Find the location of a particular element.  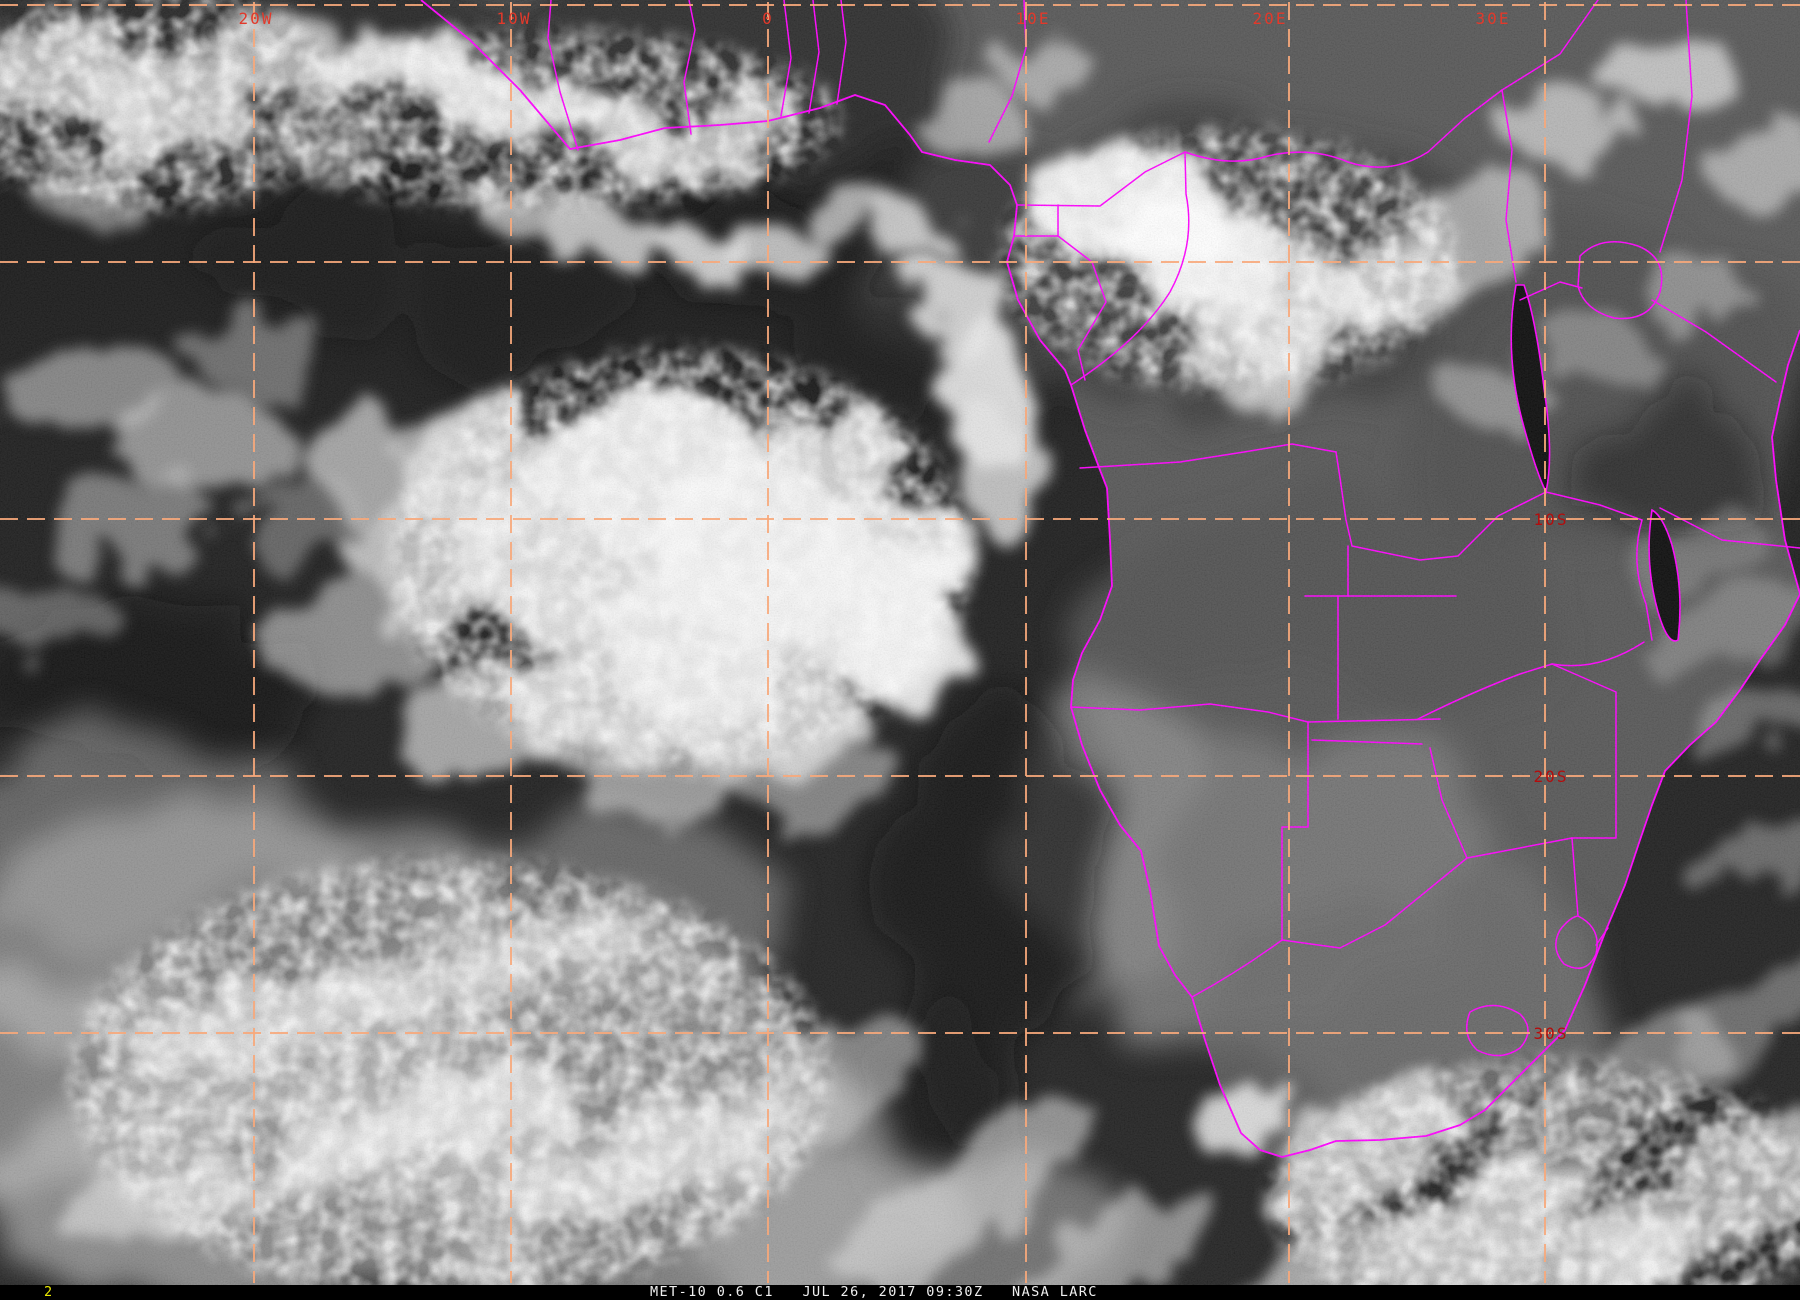

longitude-label: 10E is located at coordinates (1033, 18).